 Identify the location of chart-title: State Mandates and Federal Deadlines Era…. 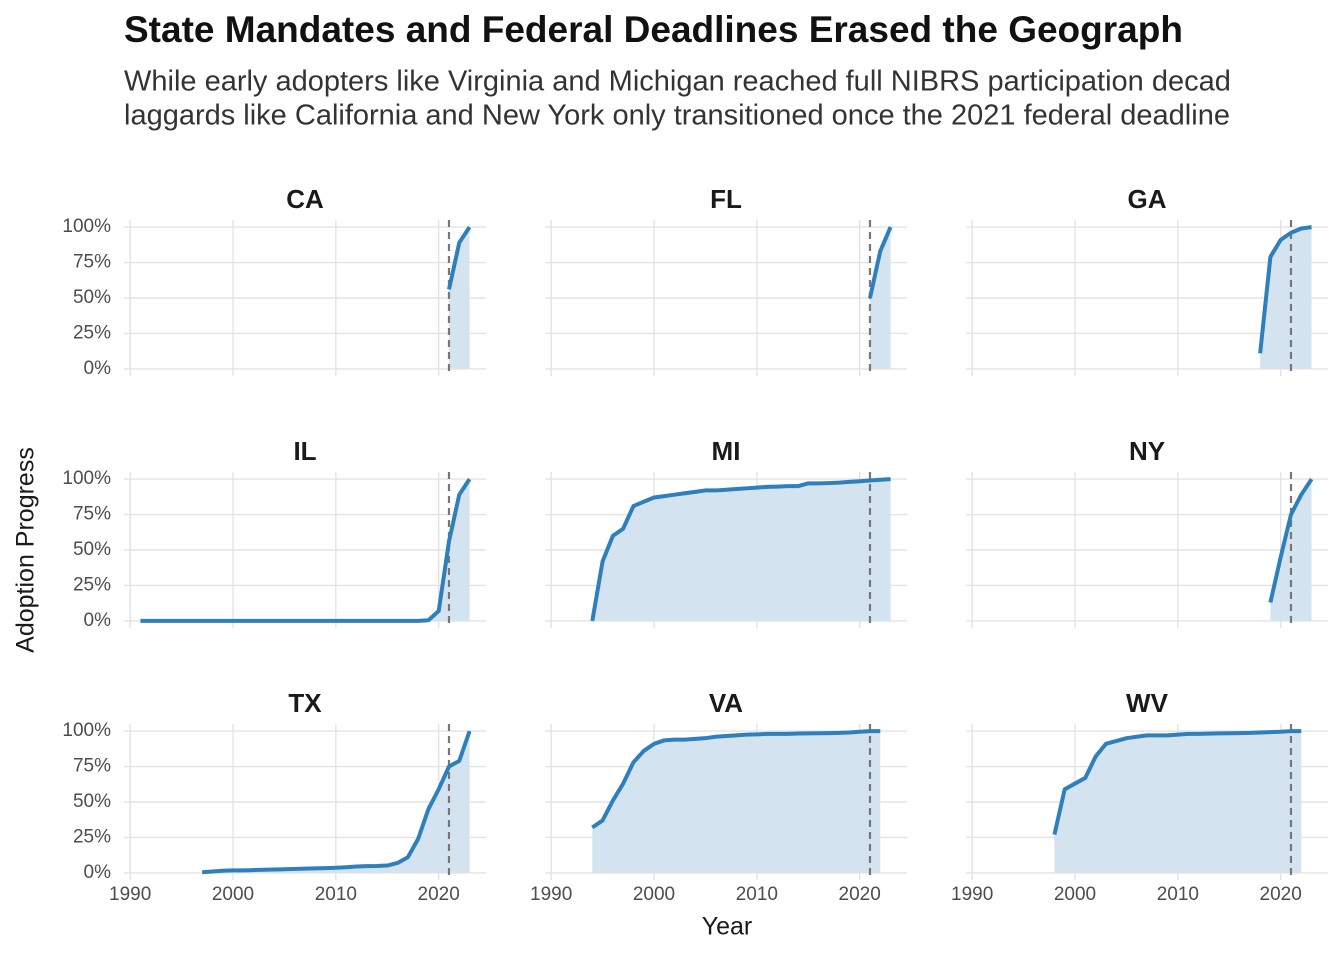
(653, 29).